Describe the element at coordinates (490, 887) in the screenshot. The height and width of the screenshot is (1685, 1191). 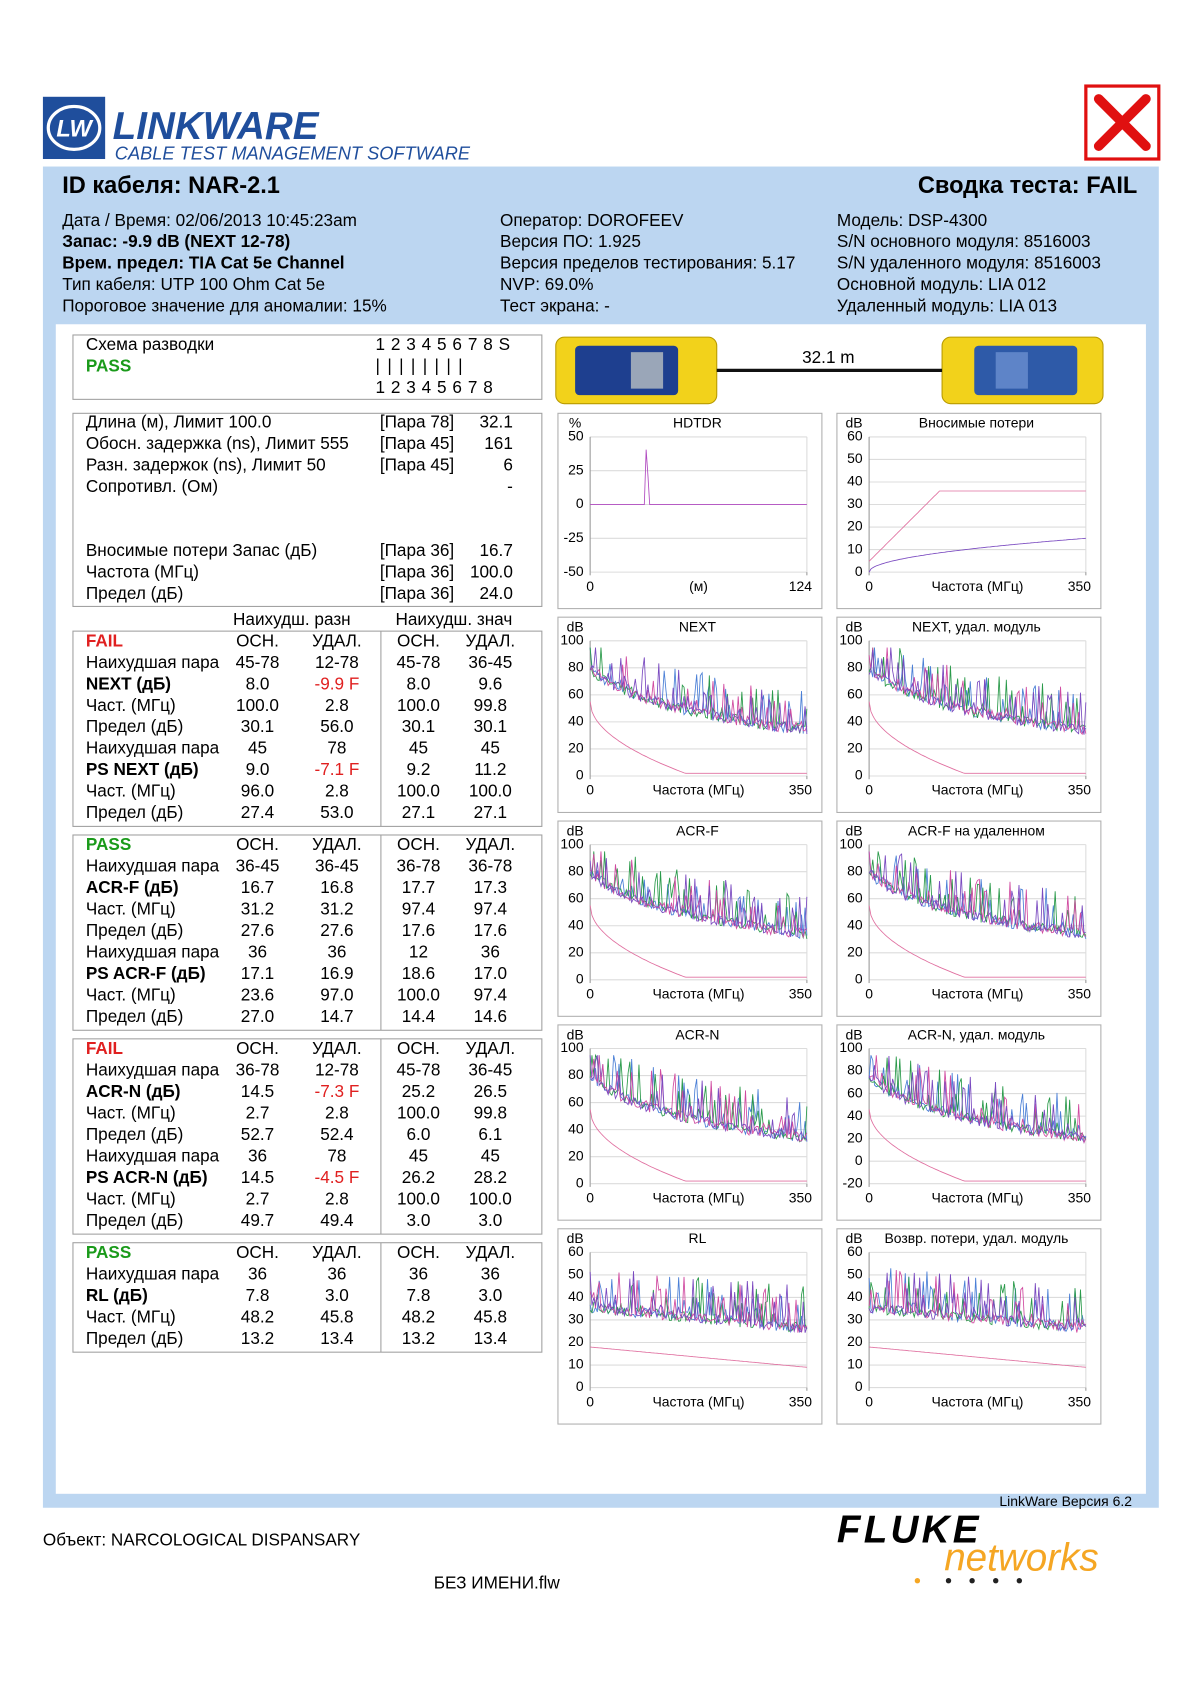
I see `cell: 17.3` at that location.